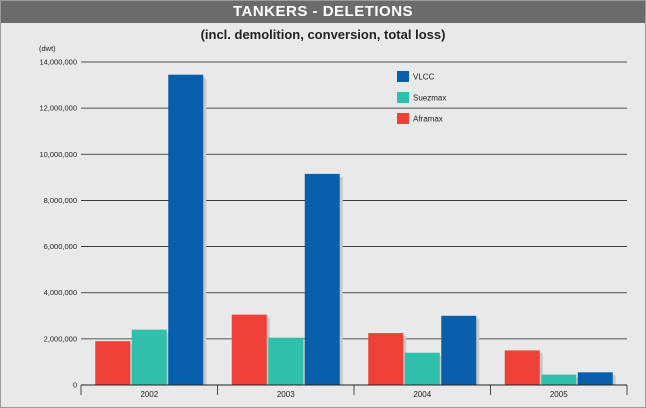 This screenshot has height=408, width=646. I want to click on x-tick-label: 2002, so click(149, 394).